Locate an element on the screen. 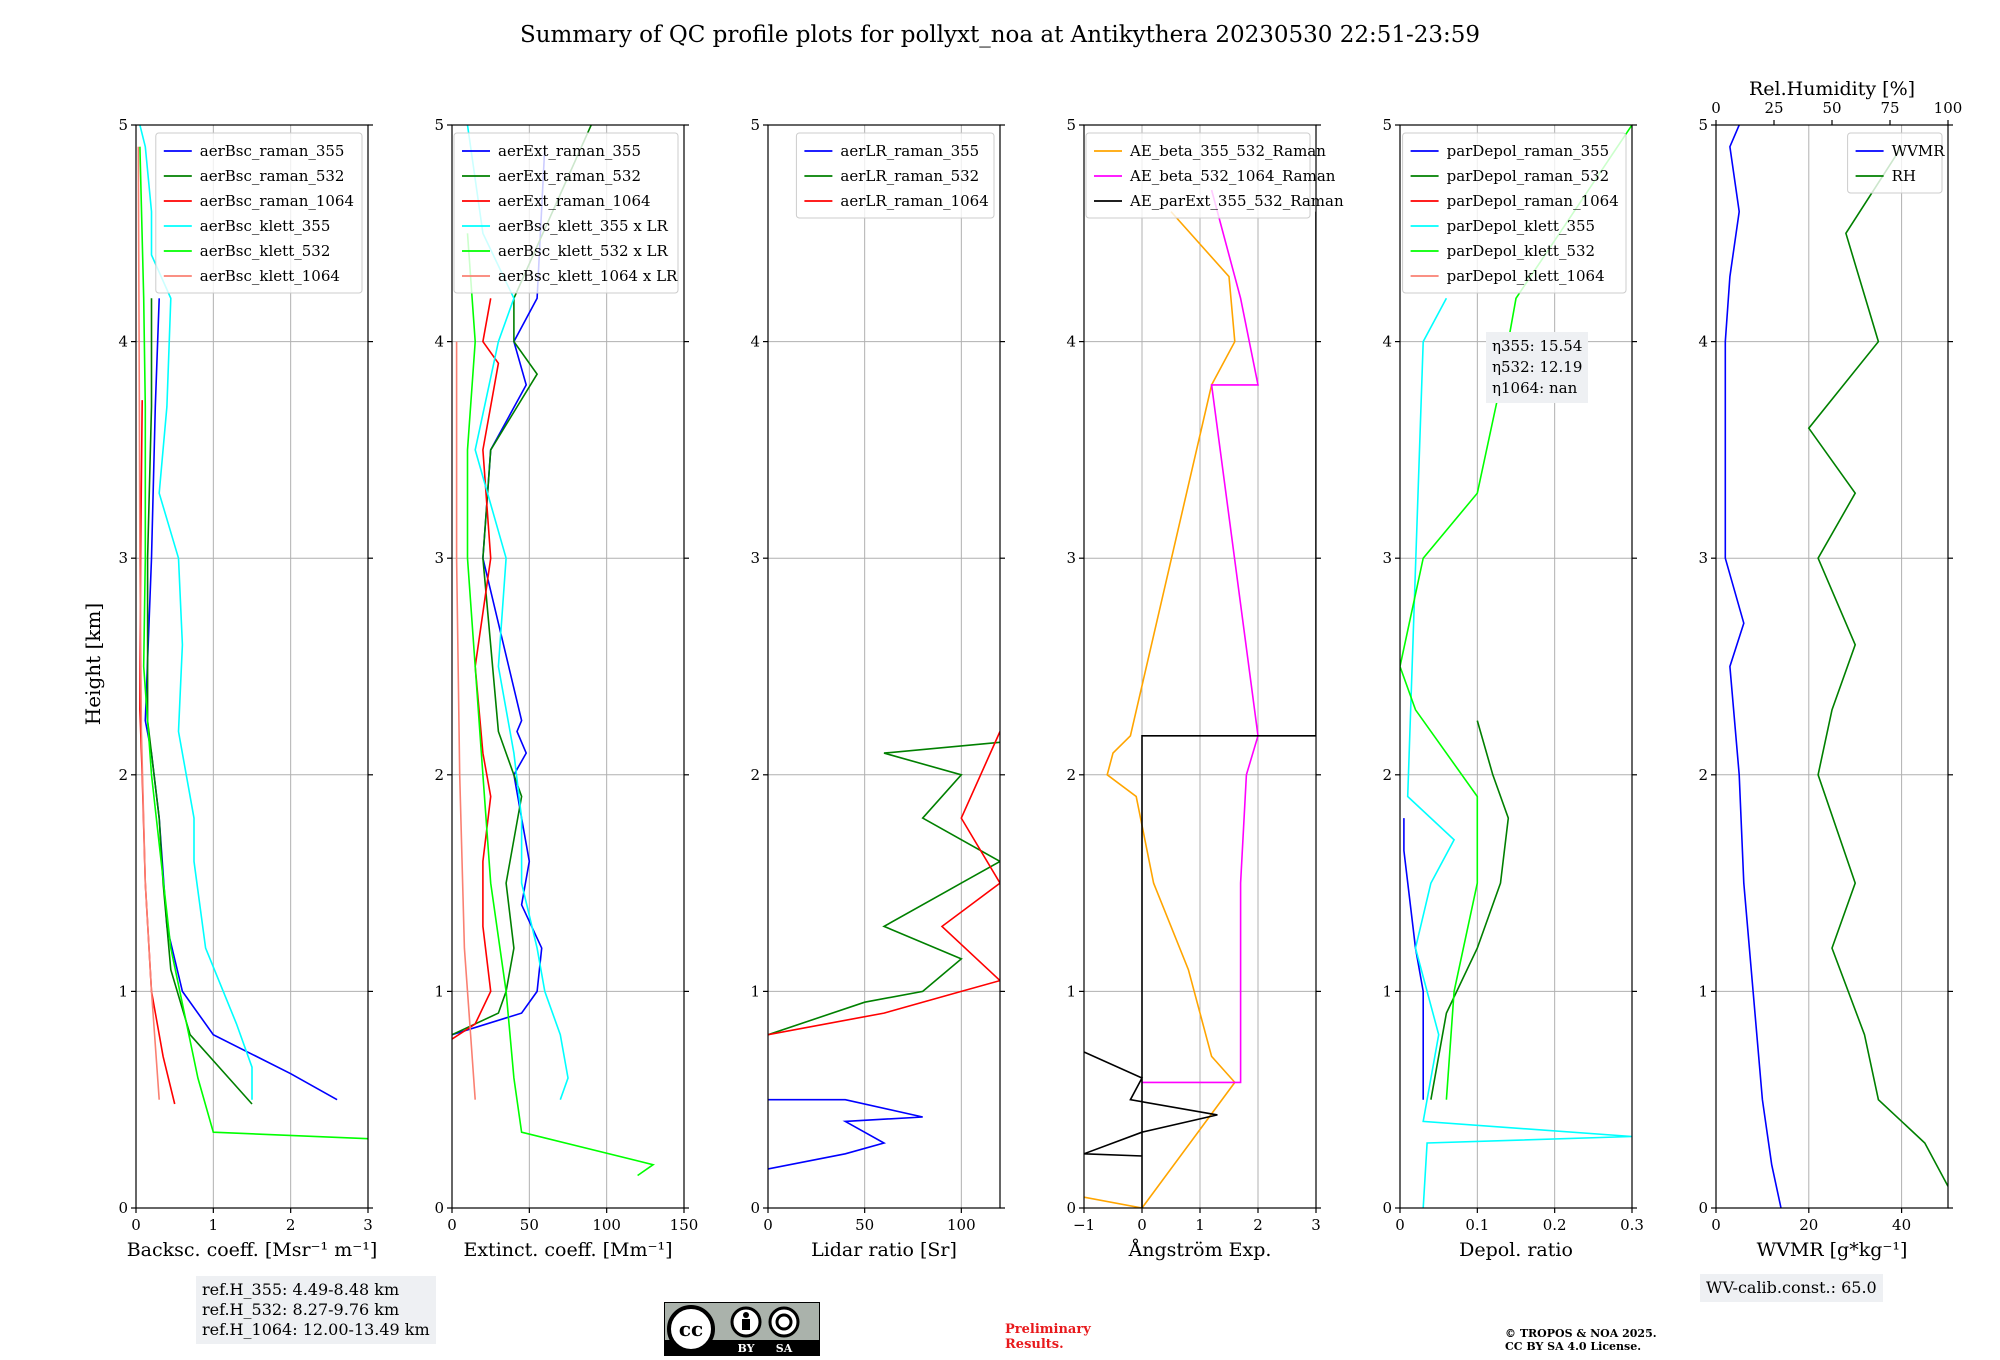  x-tick-label: 150 is located at coordinates (684, 1225).